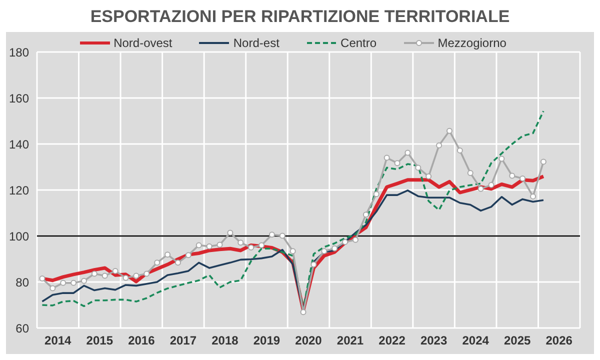  I want to click on y-tick-label: 120, so click(19, 190).